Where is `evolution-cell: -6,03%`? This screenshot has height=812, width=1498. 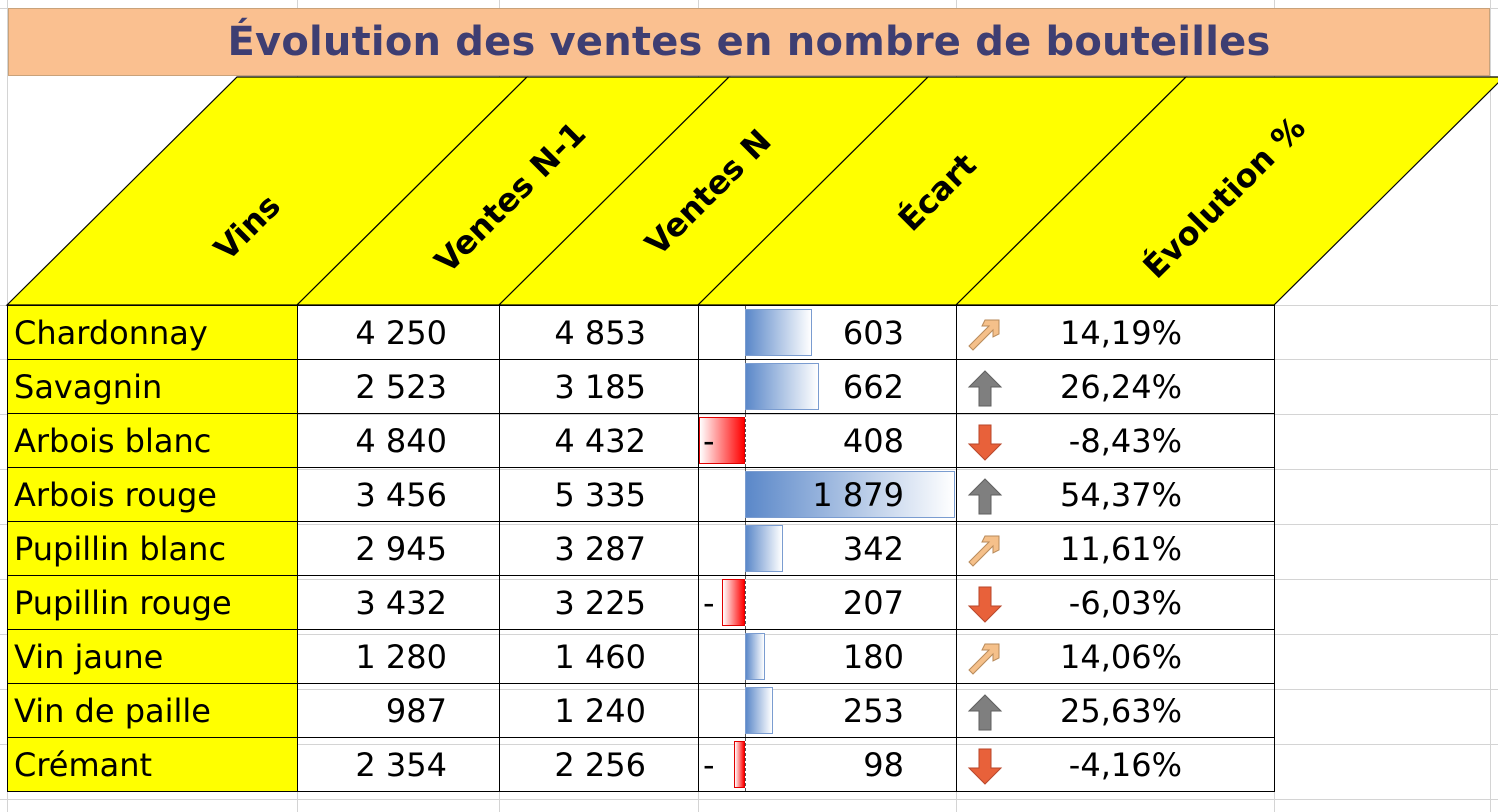 evolution-cell: -6,03% is located at coordinates (1115, 602).